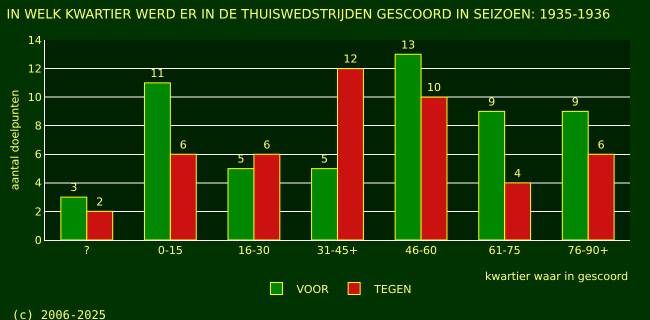 The width and height of the screenshot is (650, 320). Describe the element at coordinates (157, 73) in the screenshot. I see `data-label: 11` at that location.